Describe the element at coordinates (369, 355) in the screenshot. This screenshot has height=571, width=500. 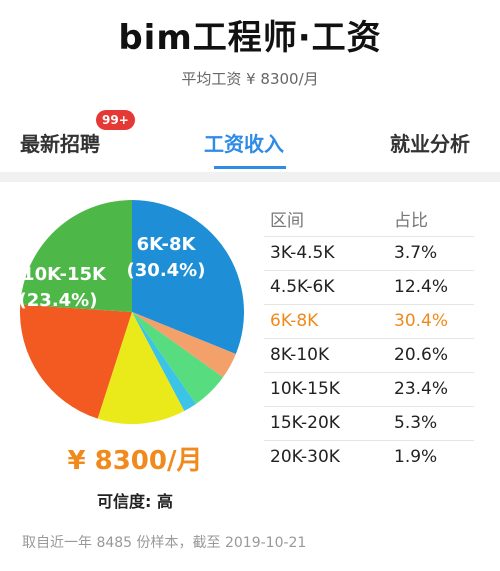
I see `table-row: 8K-10K 20.6%` at that location.